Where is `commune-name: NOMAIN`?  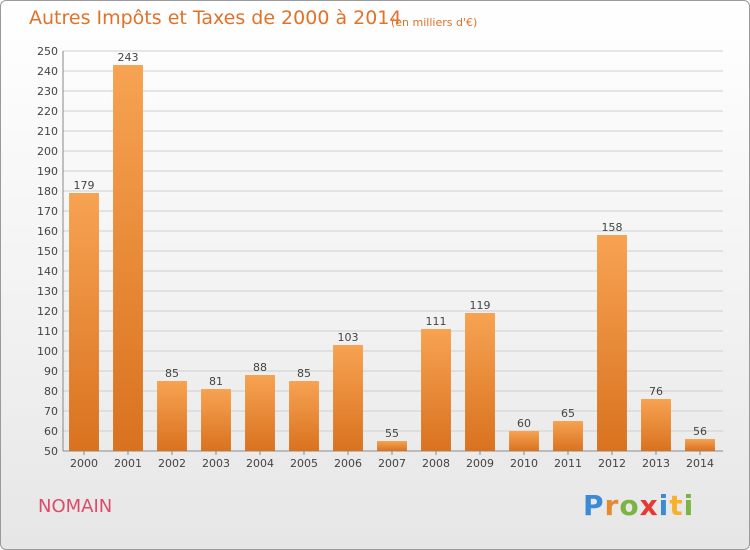
commune-name: NOMAIN is located at coordinates (75, 506).